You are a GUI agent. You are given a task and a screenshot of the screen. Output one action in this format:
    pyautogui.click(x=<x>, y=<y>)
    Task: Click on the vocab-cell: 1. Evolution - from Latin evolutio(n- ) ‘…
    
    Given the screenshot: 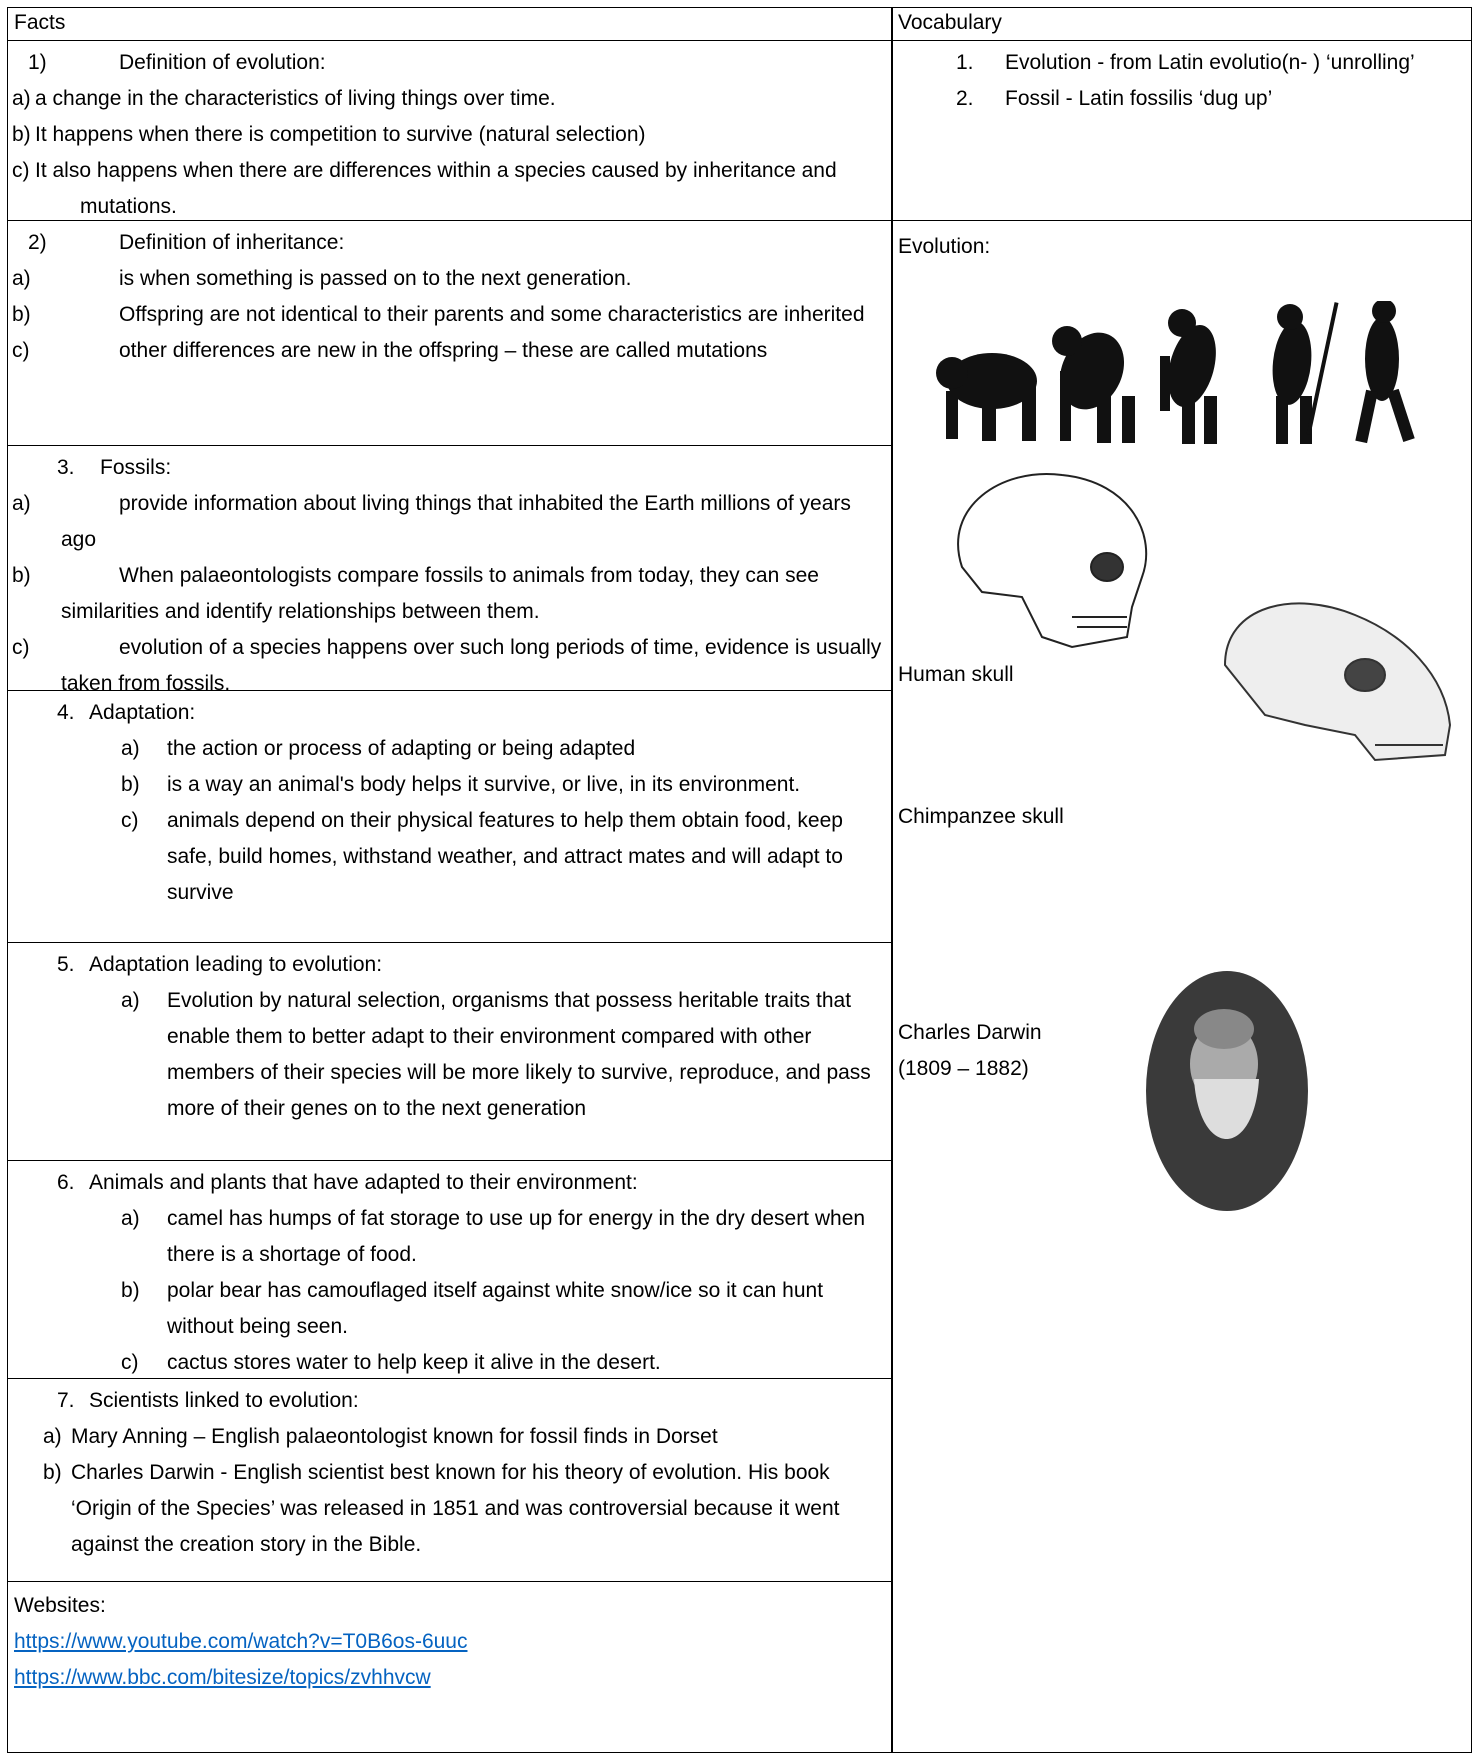 What is the action you would take?
    pyautogui.click(x=1181, y=130)
    